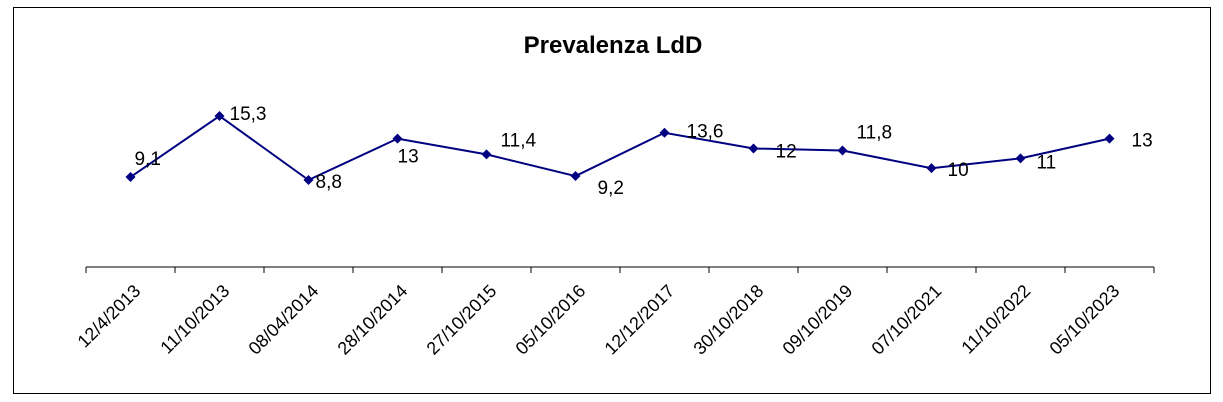 The width and height of the screenshot is (1223, 402). I want to click on x-tick-label: 27/10/2015, so click(462, 320).